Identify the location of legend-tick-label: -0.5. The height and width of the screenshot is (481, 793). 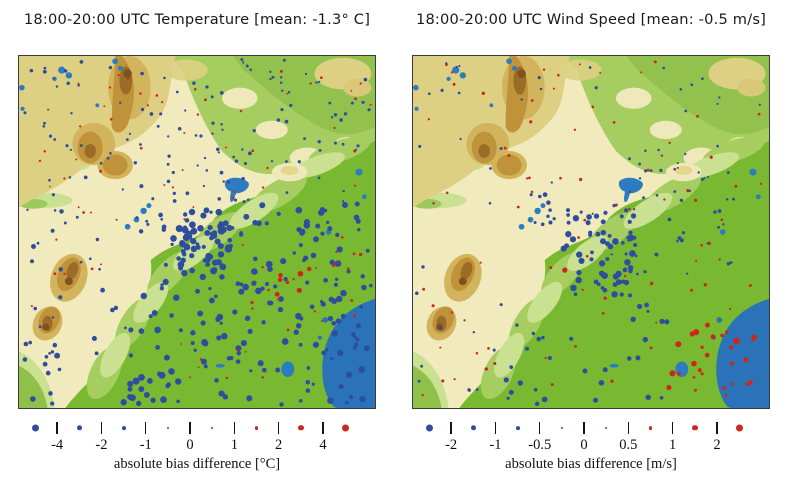
(540, 445).